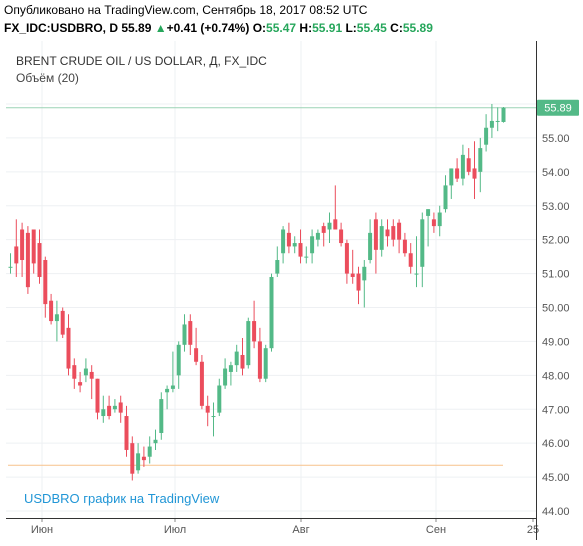 Image resolution: width=583 pixels, height=546 pixels. Describe the element at coordinates (175, 530) in the screenshot. I see `x-tick-label: Июл` at that location.